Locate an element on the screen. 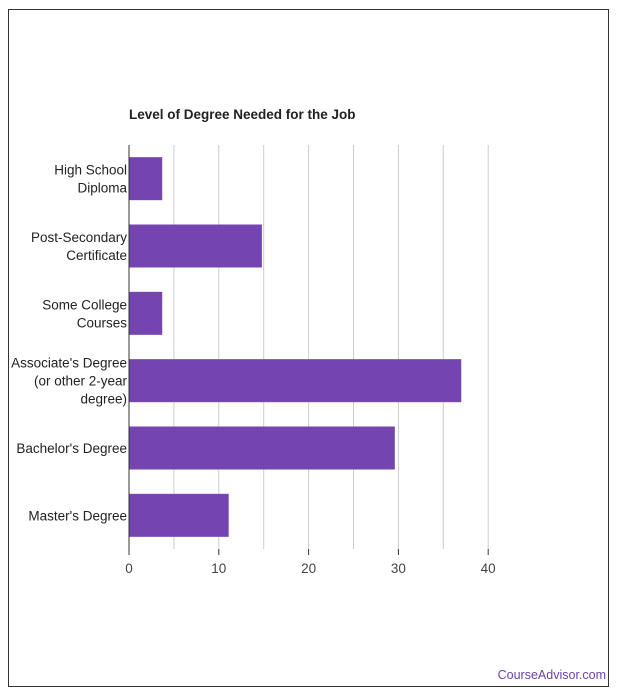 The width and height of the screenshot is (620, 698). category-label-line: Master's Degree is located at coordinates (77, 515).